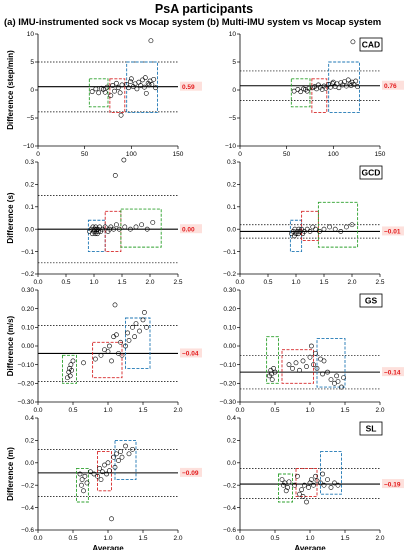 This screenshot has height=550, width=408. Describe the element at coordinates (228, 384) in the screenshot. I see `y-tick-label: −0.20` at that location.